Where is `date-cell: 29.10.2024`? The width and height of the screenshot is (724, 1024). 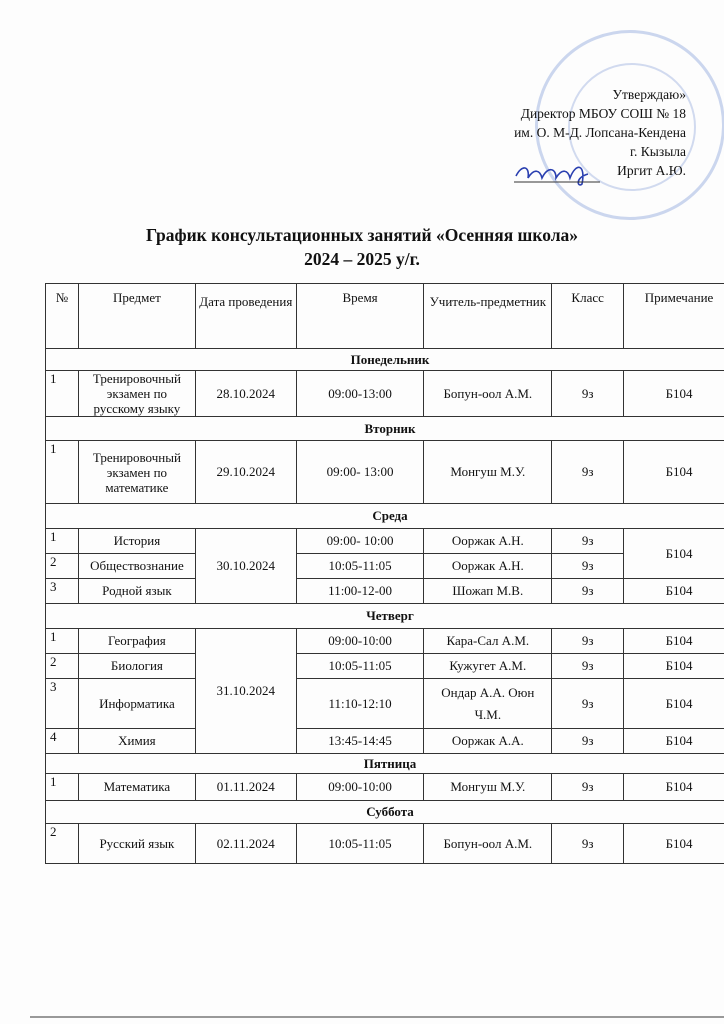 date-cell: 29.10.2024 is located at coordinates (245, 472).